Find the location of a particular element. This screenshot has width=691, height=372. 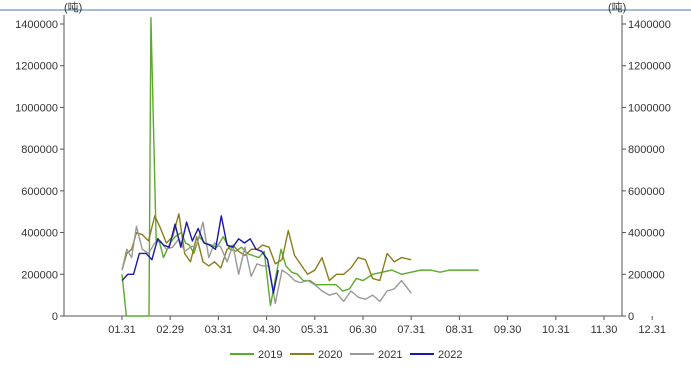

x-tick-label: 06.30 is located at coordinates (363, 330).